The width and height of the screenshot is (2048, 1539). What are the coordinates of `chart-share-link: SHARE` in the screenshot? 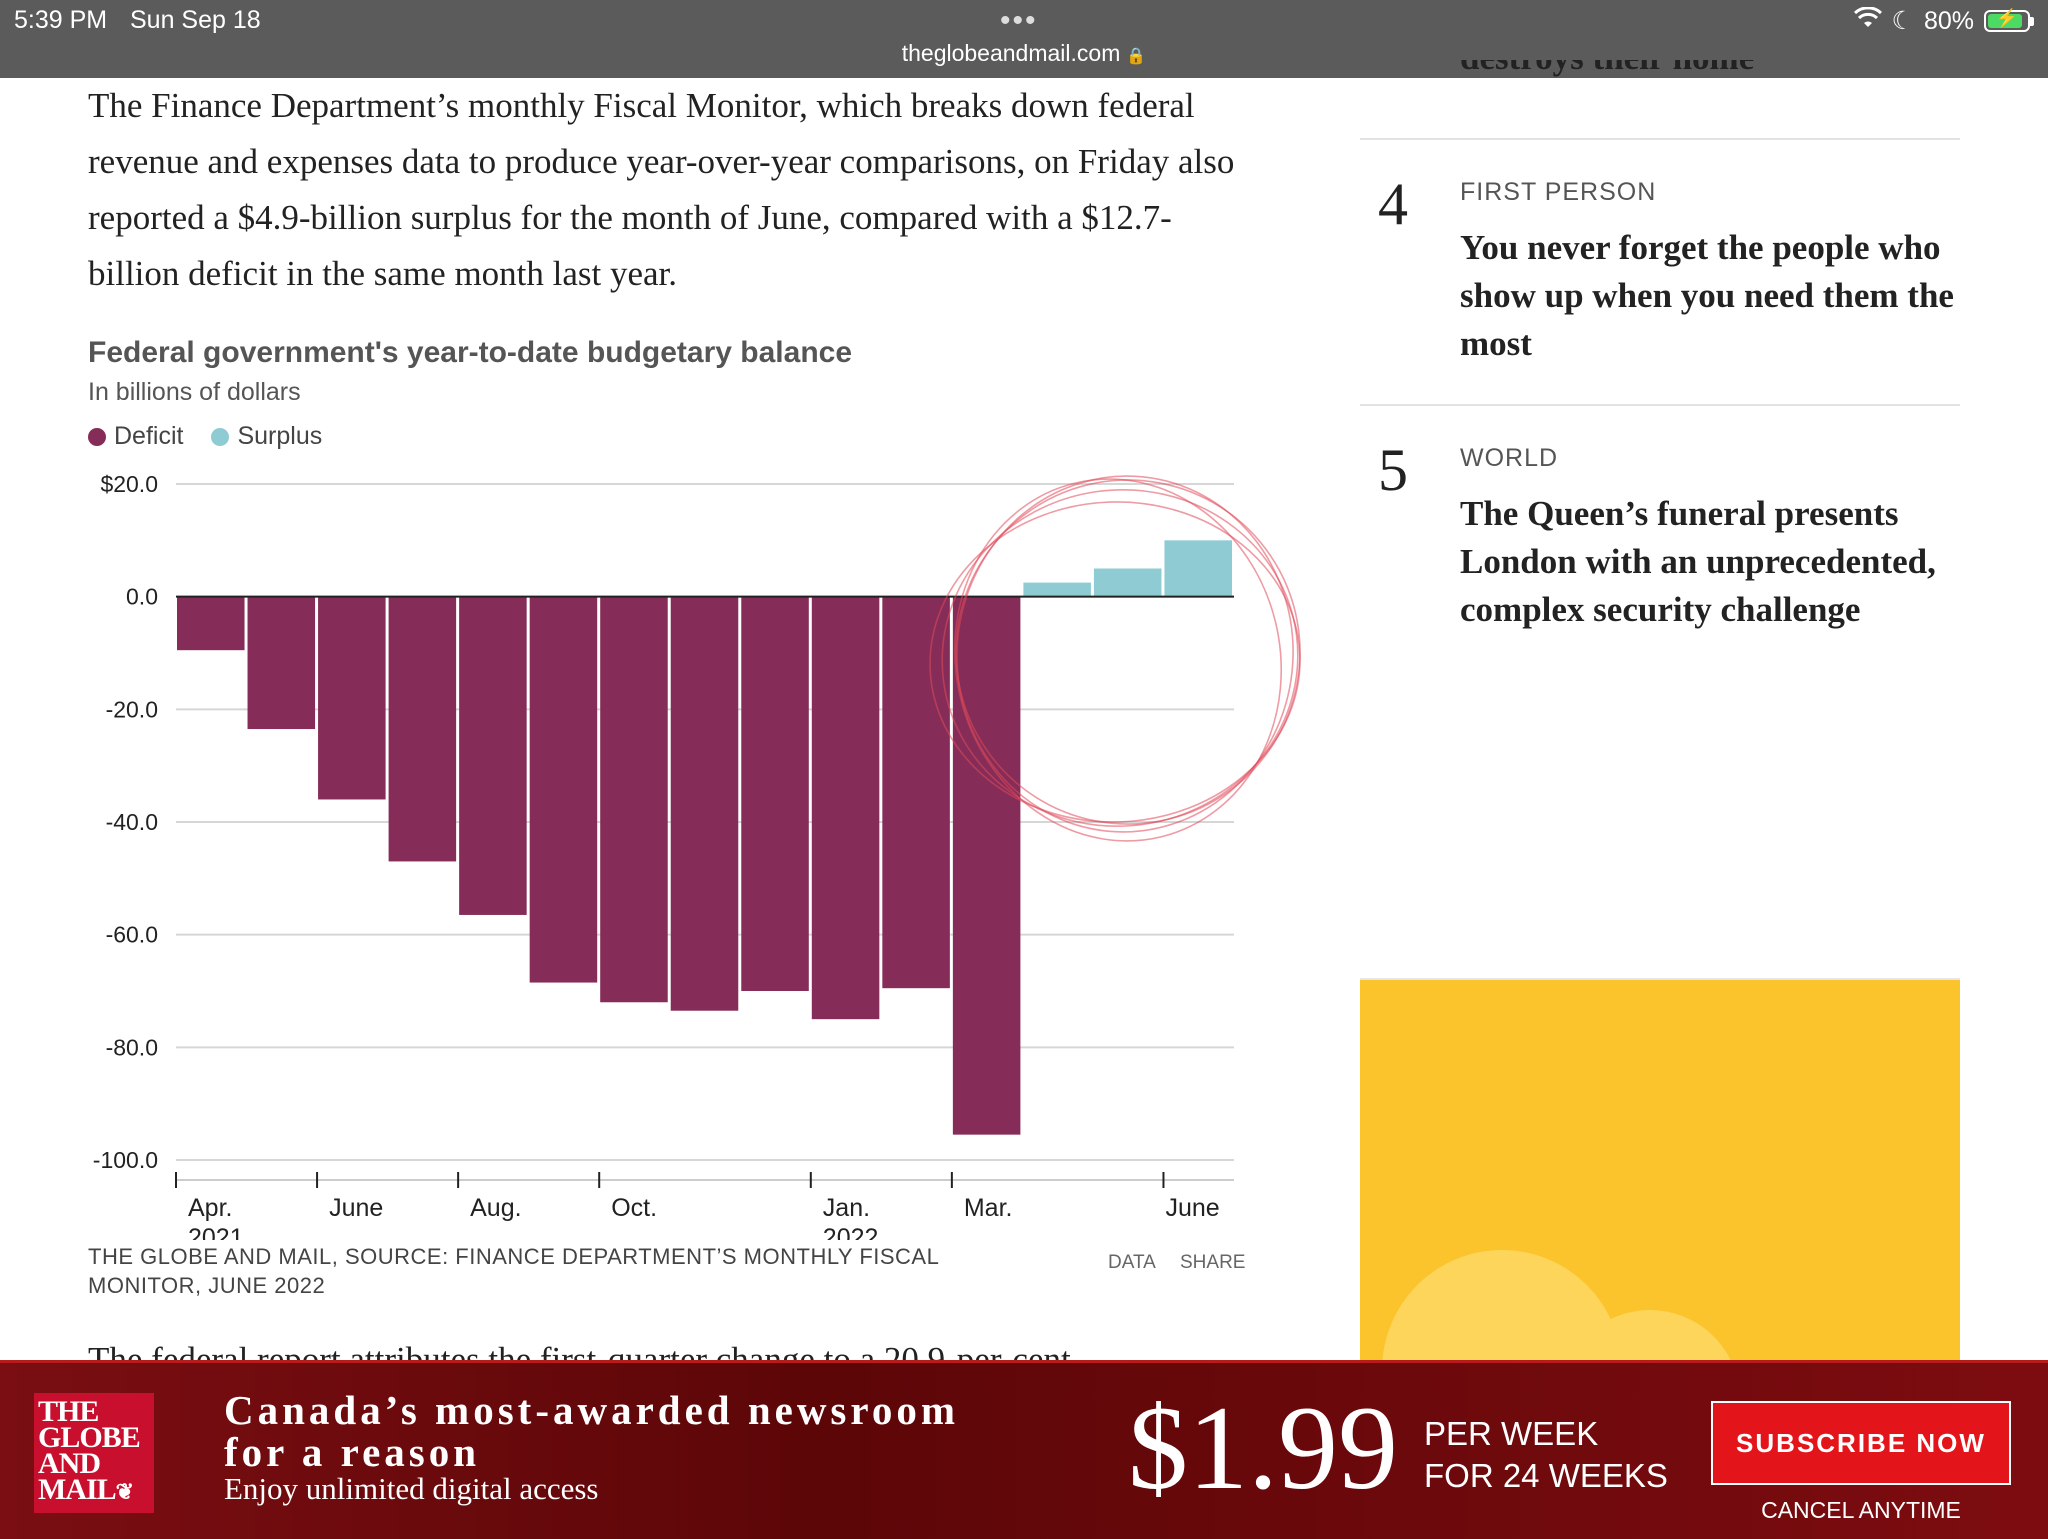 It's located at (1213, 1262).